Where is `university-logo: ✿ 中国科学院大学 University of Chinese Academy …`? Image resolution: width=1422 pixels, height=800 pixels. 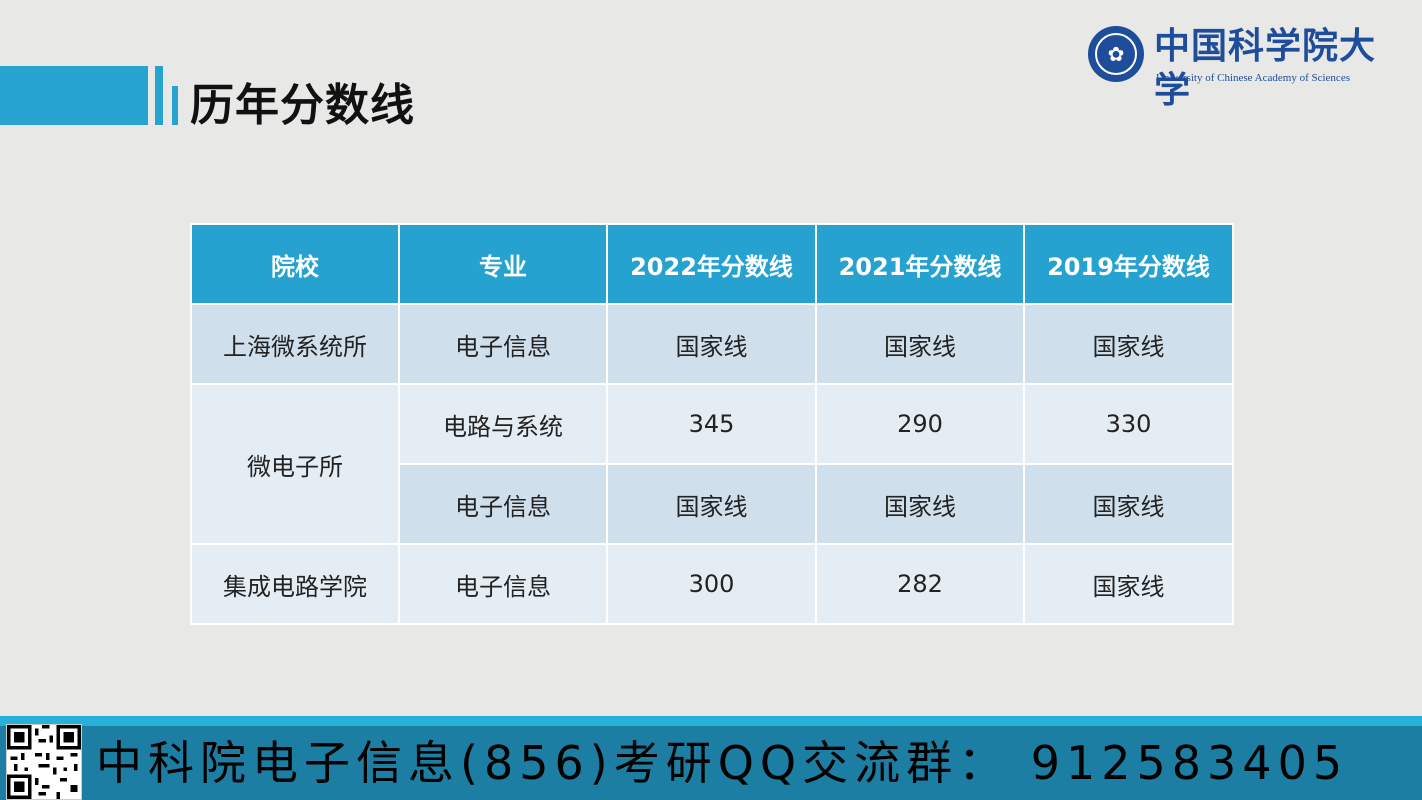 university-logo: ✿ 中国科学院大学 University of Chinese Academy … is located at coordinates (1238, 68).